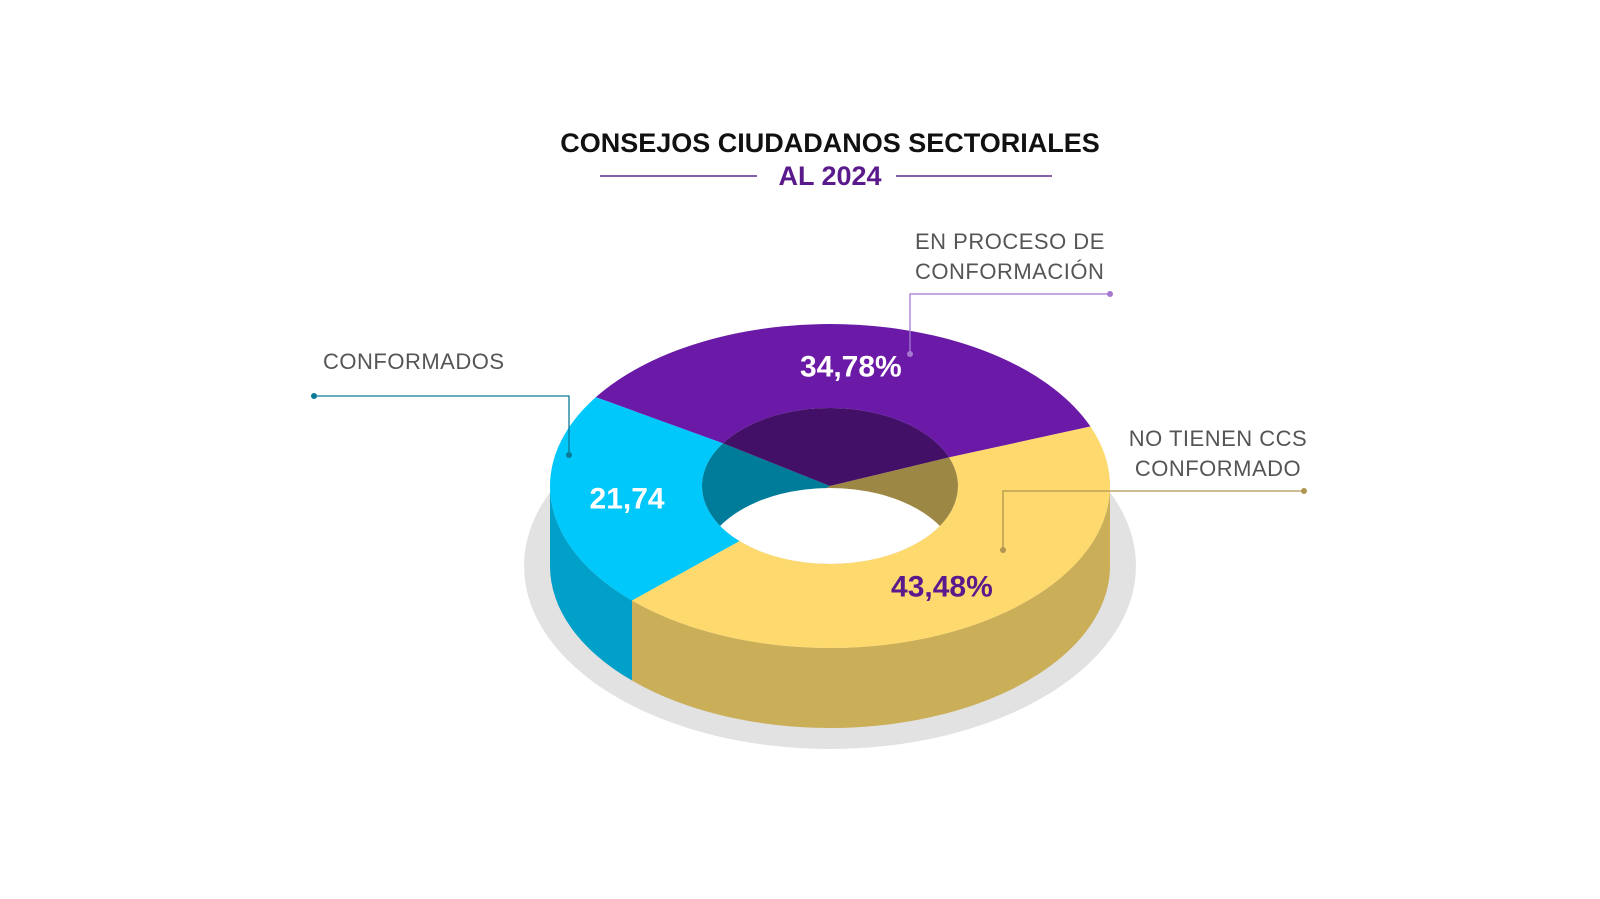 Image resolution: width=1600 pixels, height=899 pixels. I want to click on hole, so click(830, 526).